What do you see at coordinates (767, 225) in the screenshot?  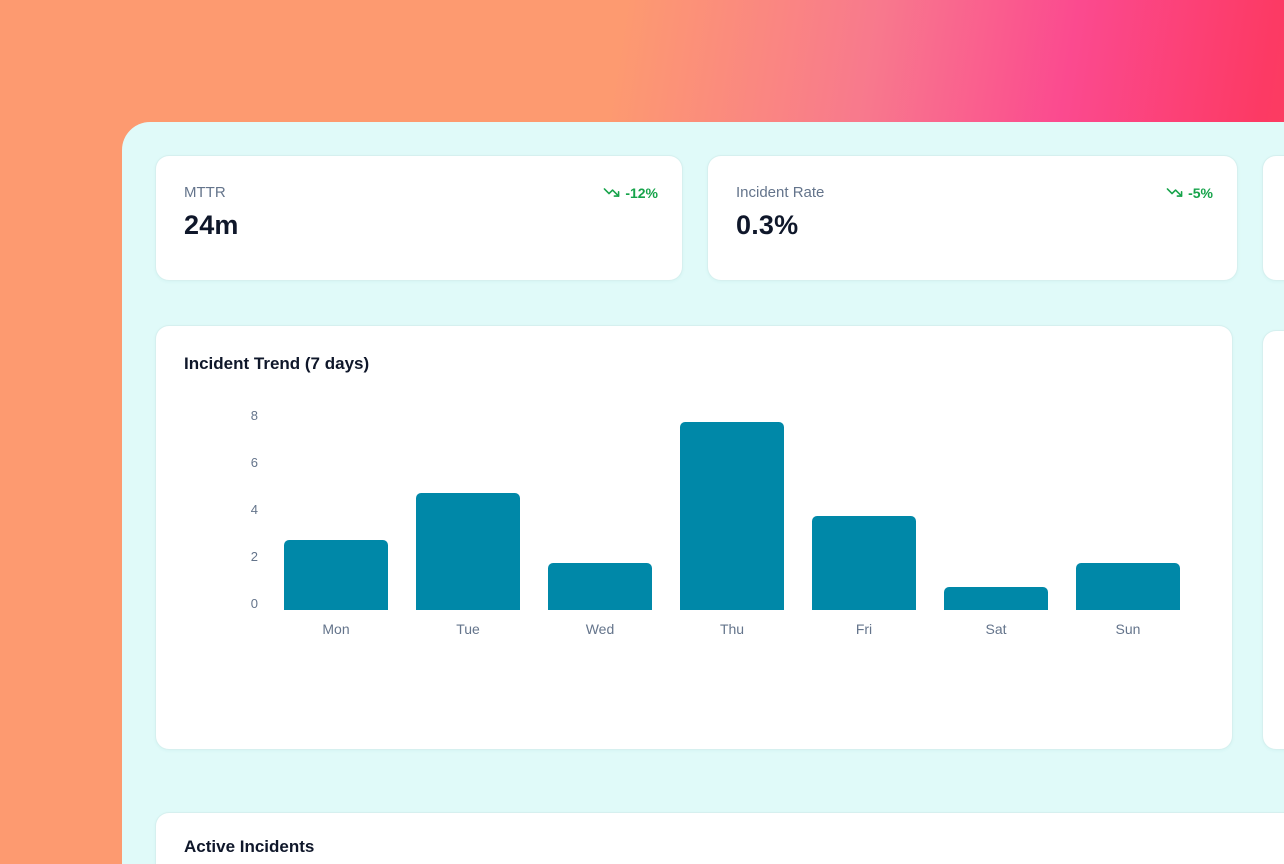 I see `metric-value: 0.3%` at bounding box center [767, 225].